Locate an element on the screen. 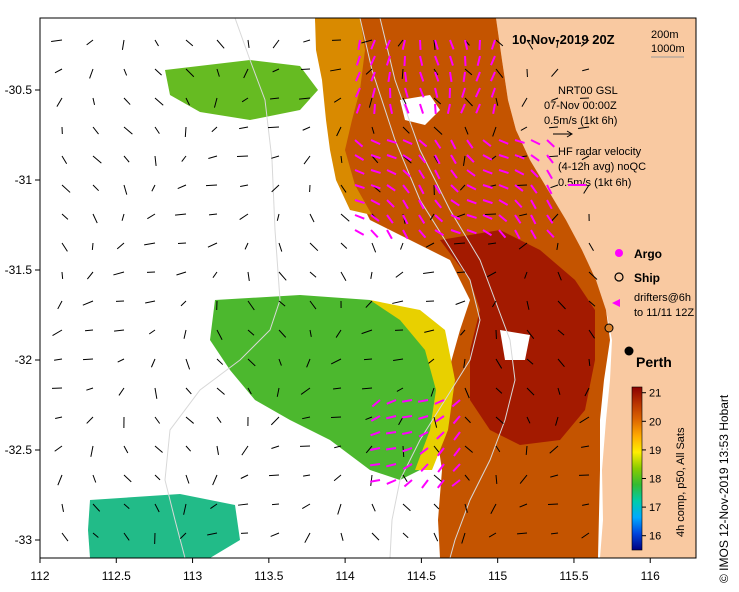 This screenshot has width=739, height=592. contour-line is located at coordinates (222, 288).